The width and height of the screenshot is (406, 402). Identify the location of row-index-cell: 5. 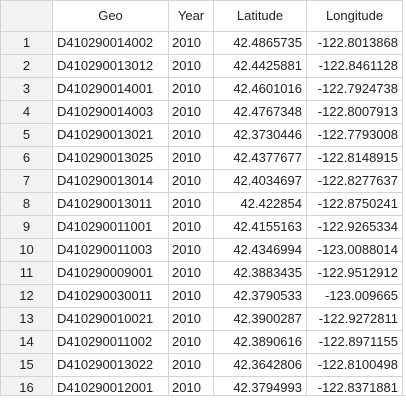
(26, 135).